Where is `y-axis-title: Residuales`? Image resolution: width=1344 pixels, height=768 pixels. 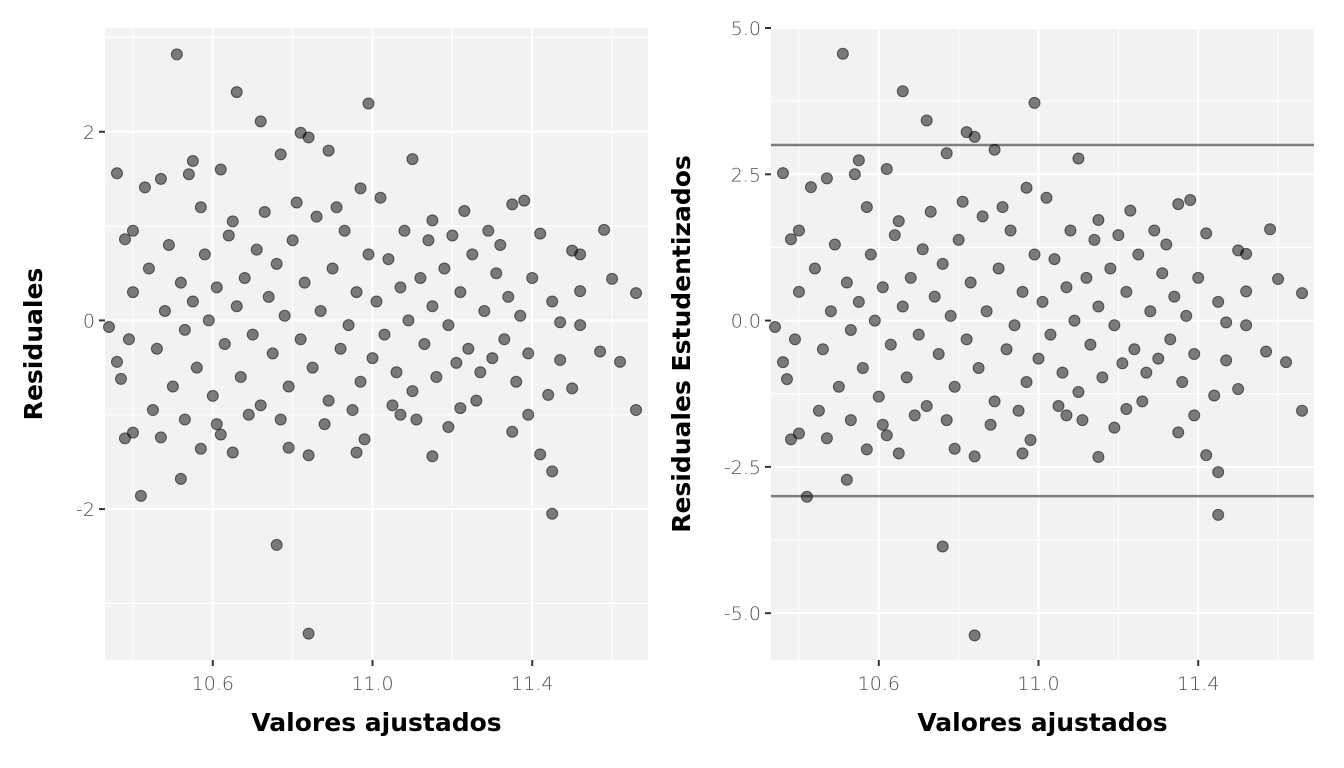
y-axis-title: Residuales is located at coordinates (33, 344).